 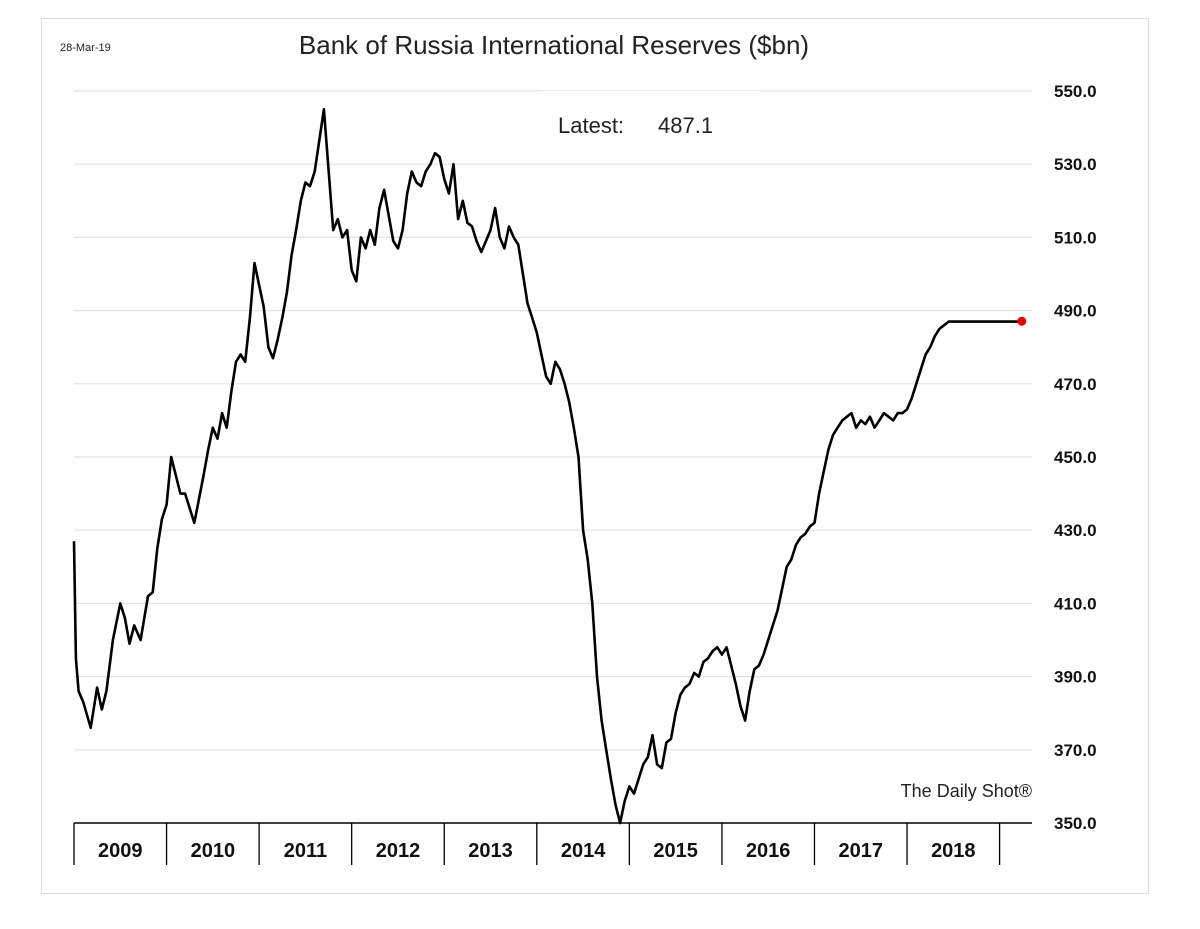 What do you see at coordinates (490, 851) in the screenshot?
I see `x-tick-label: 2013` at bounding box center [490, 851].